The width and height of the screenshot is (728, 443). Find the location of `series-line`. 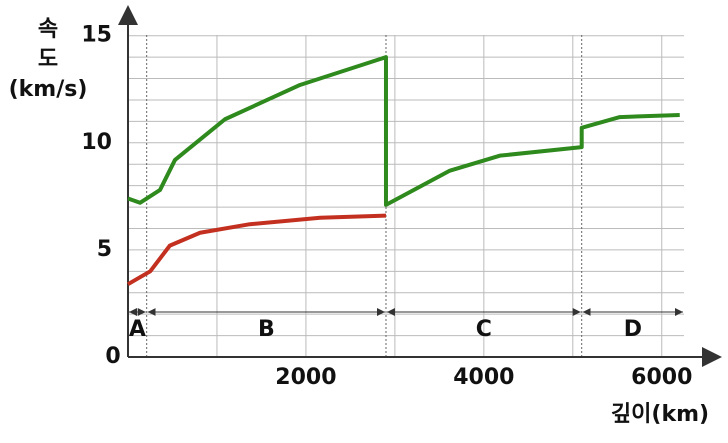

series-line is located at coordinates (256, 249).